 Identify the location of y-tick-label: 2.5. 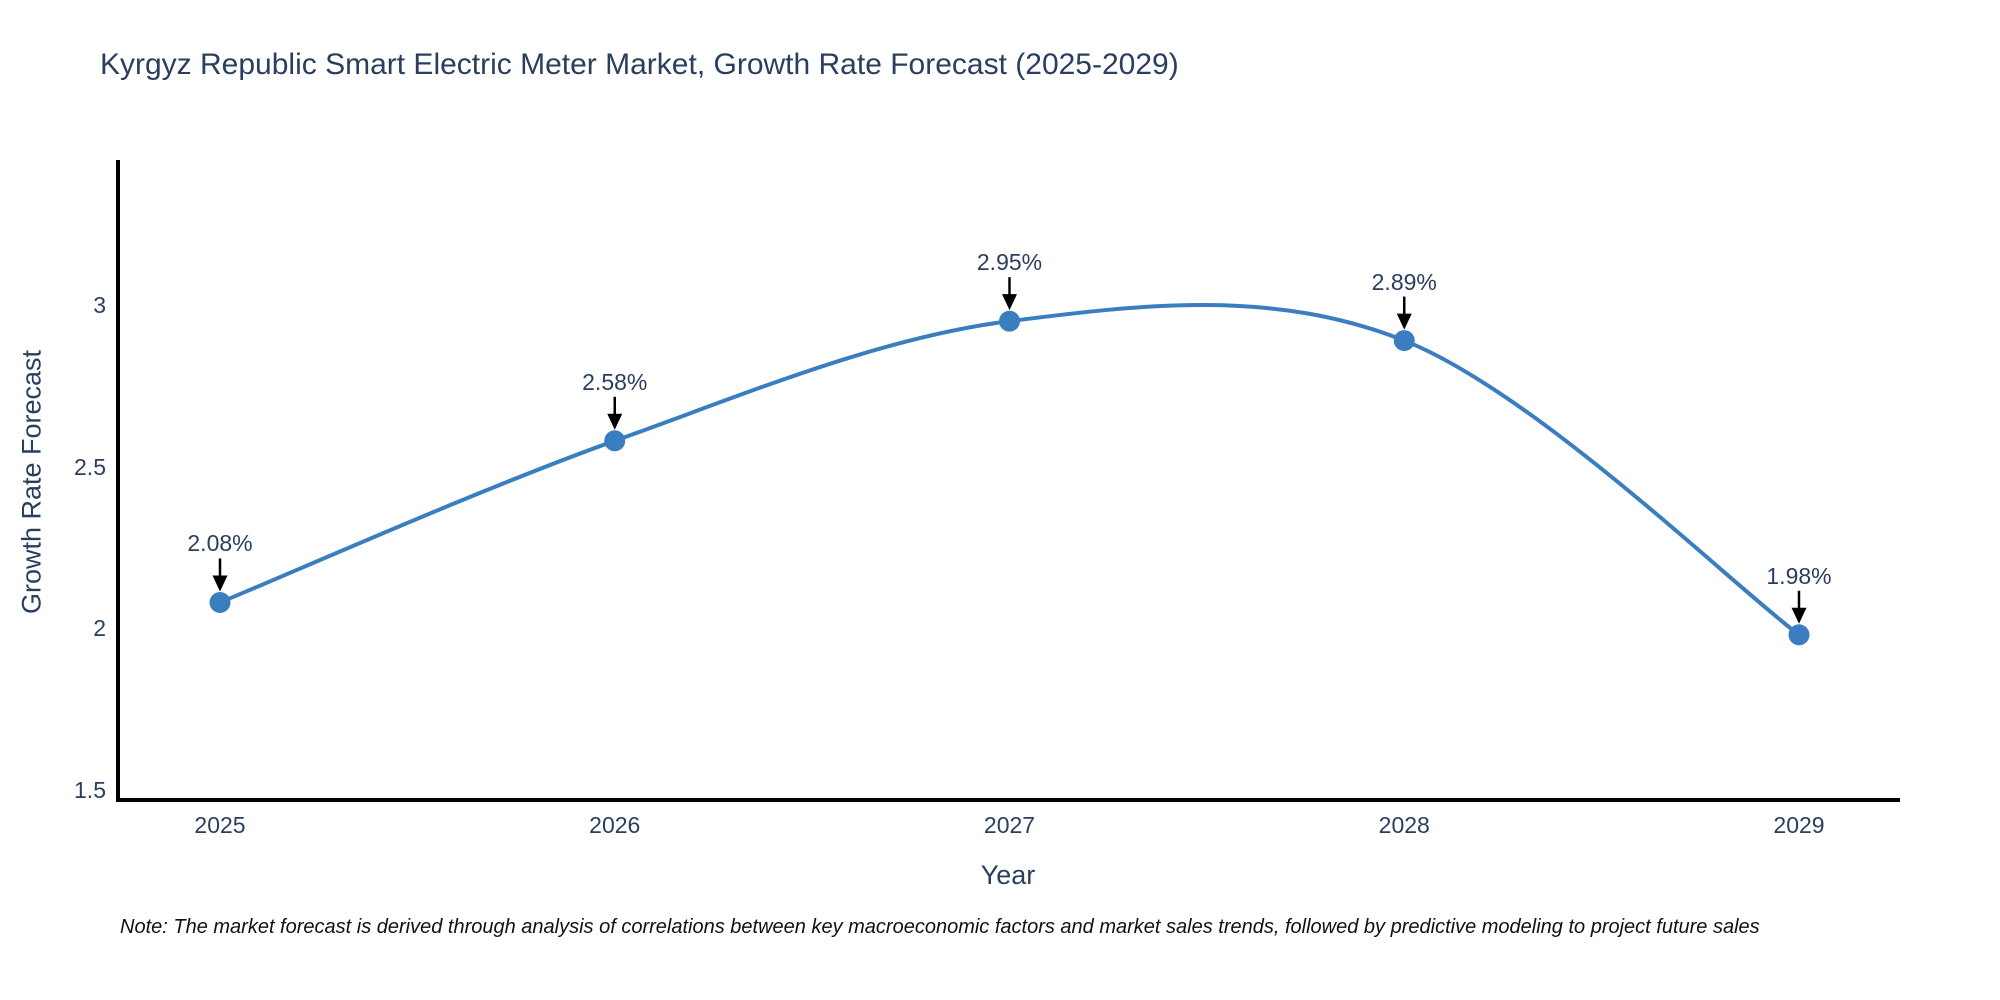
(90, 466).